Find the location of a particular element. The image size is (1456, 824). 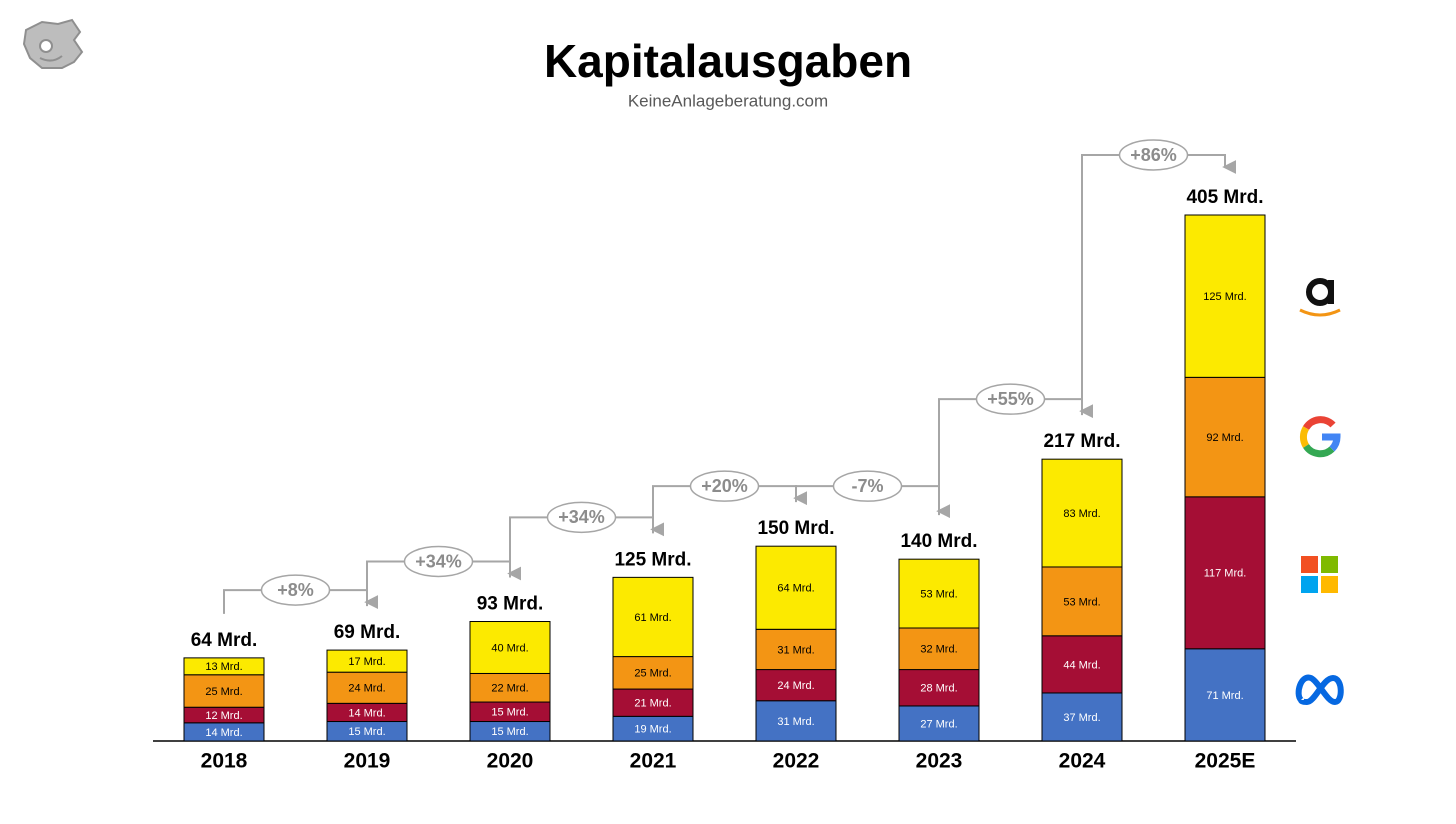

segment-label: 40 Mrd. is located at coordinates (509, 648).